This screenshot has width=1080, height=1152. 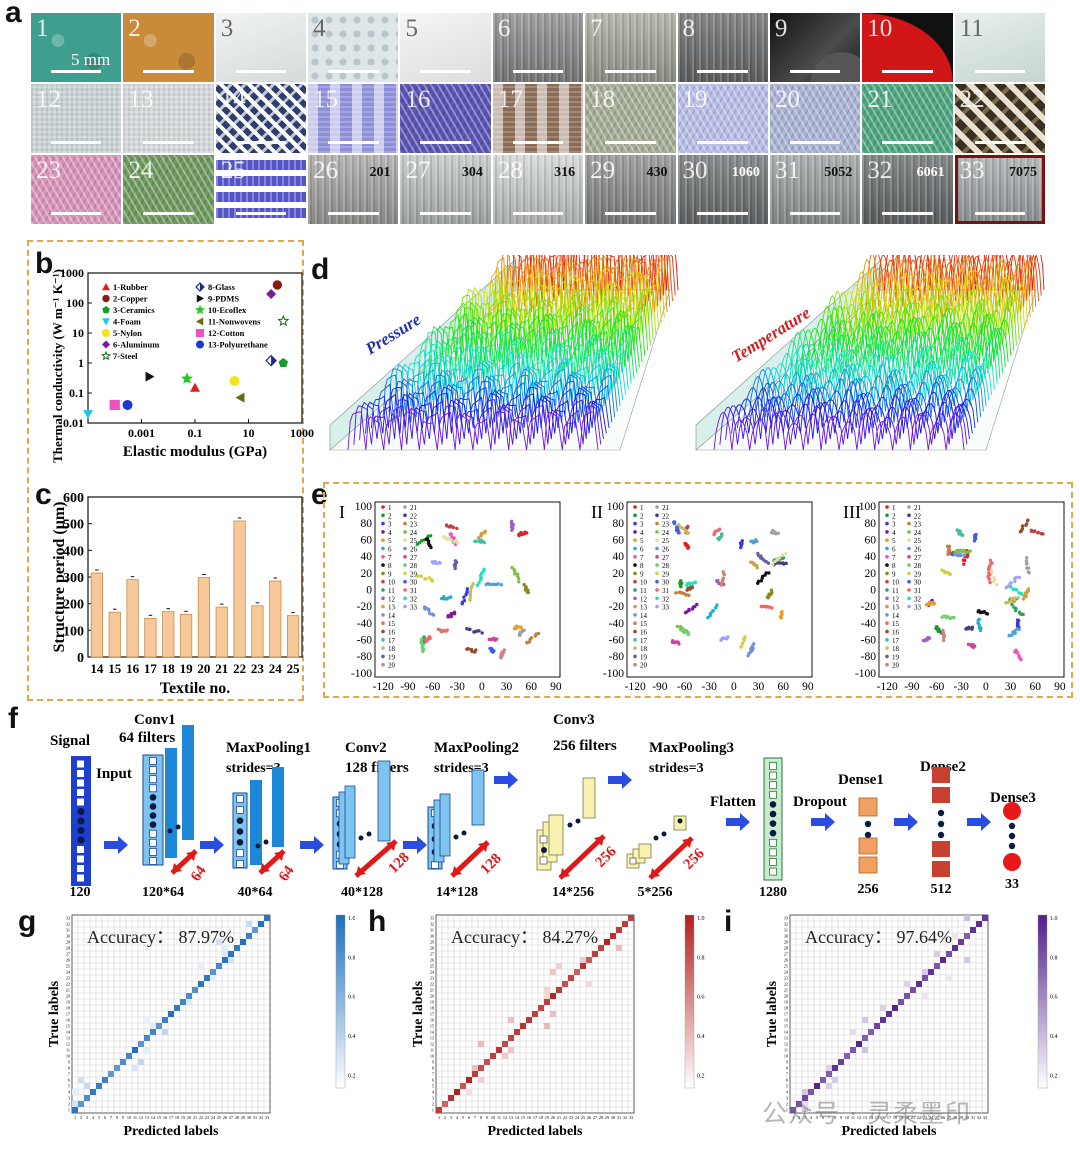 What do you see at coordinates (199, 874) in the screenshot?
I see `dimension-label: 64` at bounding box center [199, 874].